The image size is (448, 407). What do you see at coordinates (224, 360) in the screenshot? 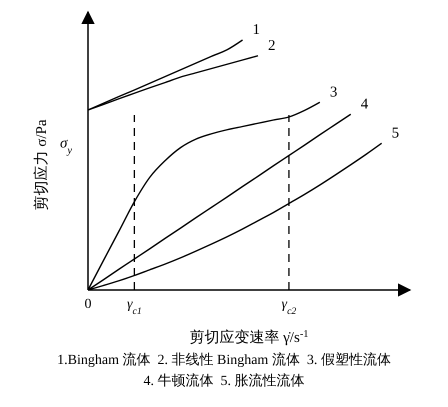
I see `text: 1.Bingham 流体 2. 非线性 Bingham 流体 3. 假塑性流体` at bounding box center [224, 360].